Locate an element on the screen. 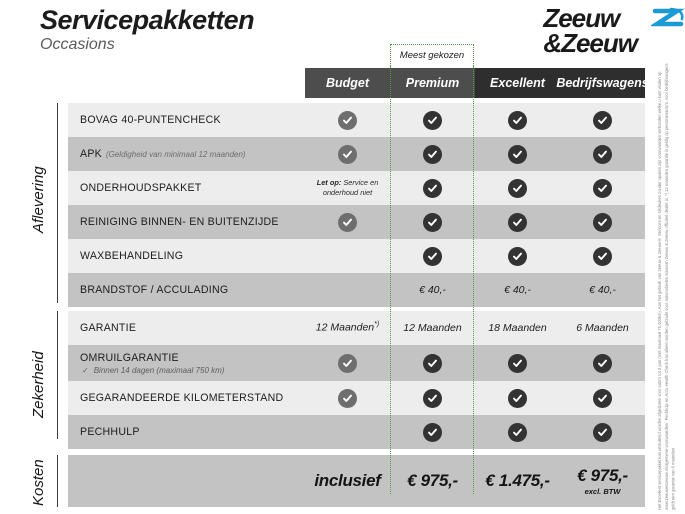 The image size is (685, 514). cost-cell: inclusief is located at coordinates (347, 481).